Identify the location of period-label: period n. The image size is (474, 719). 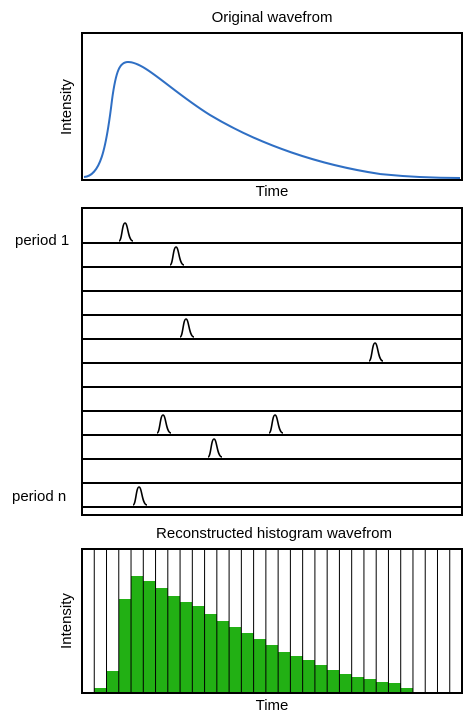
(39, 496).